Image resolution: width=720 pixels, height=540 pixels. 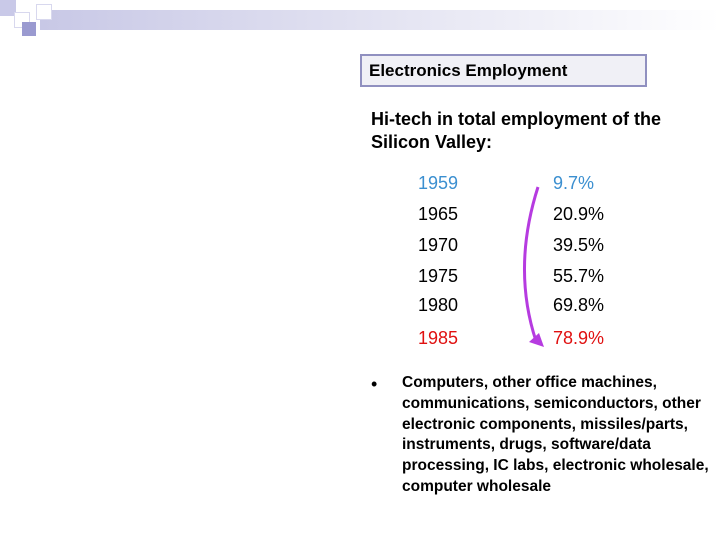 I want to click on curved-arrow-icon, so click(x=533, y=266).